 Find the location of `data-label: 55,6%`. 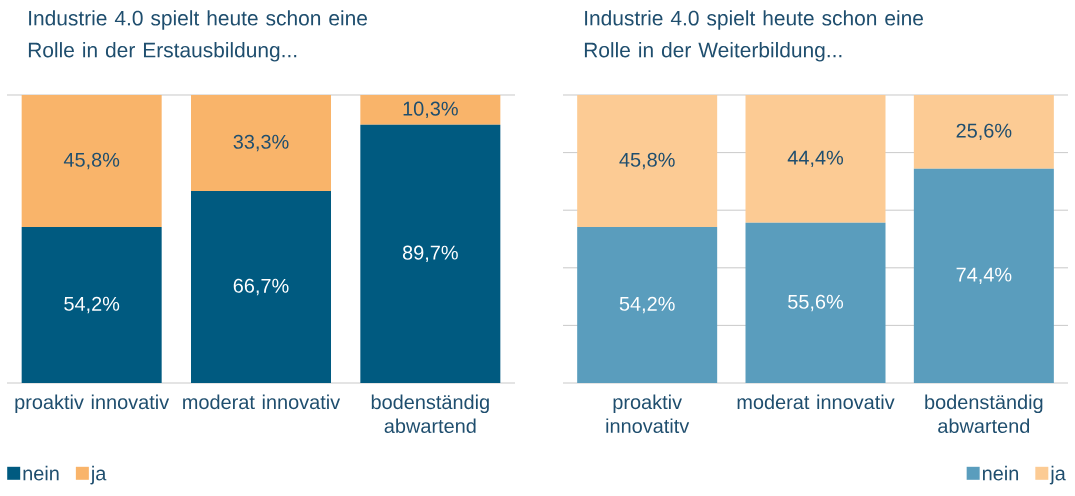

data-label: 55,6% is located at coordinates (816, 303).